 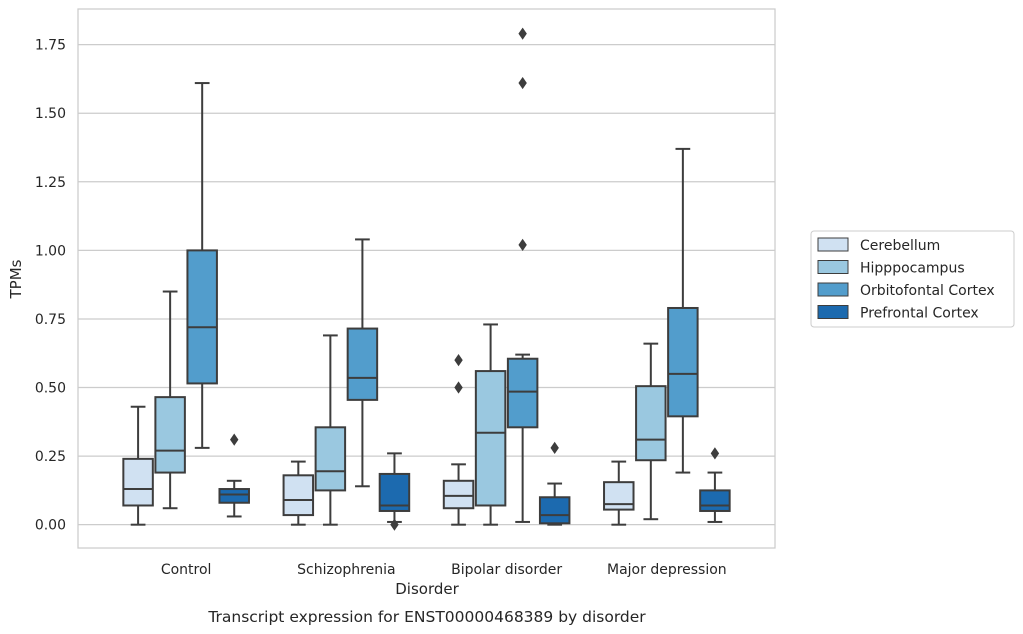 I want to click on x-tick-label: Control, so click(x=186, y=570).